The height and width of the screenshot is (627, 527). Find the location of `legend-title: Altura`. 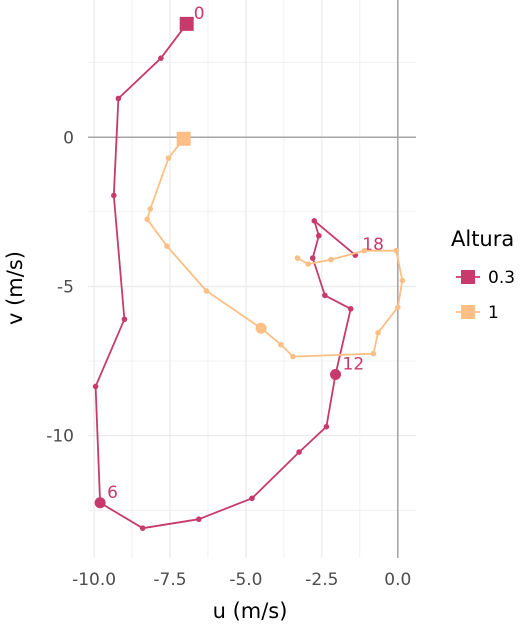

legend-title: Altura is located at coordinates (482, 239).